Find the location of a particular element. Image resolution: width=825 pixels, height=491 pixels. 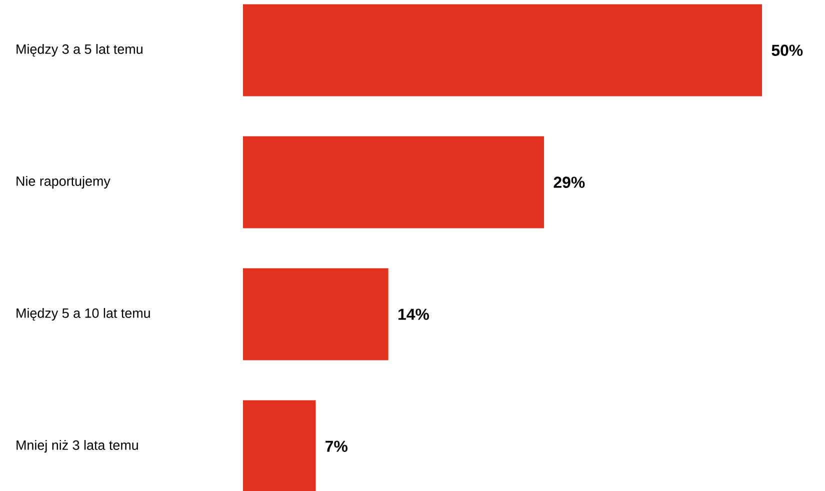

data-label: 7% is located at coordinates (337, 446).